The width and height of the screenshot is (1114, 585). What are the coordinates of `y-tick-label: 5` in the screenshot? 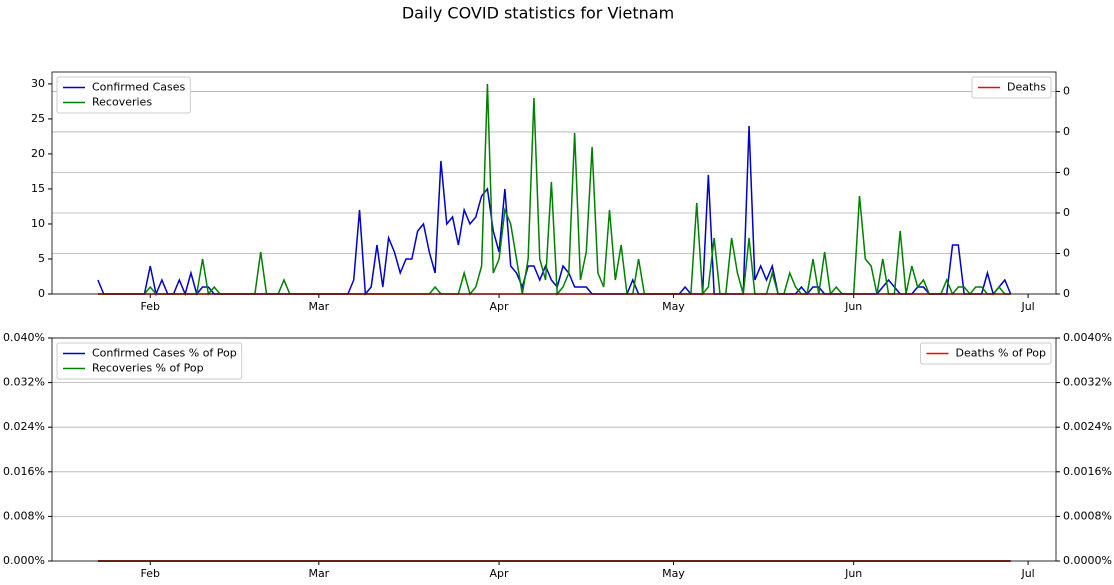 It's located at (41, 258).